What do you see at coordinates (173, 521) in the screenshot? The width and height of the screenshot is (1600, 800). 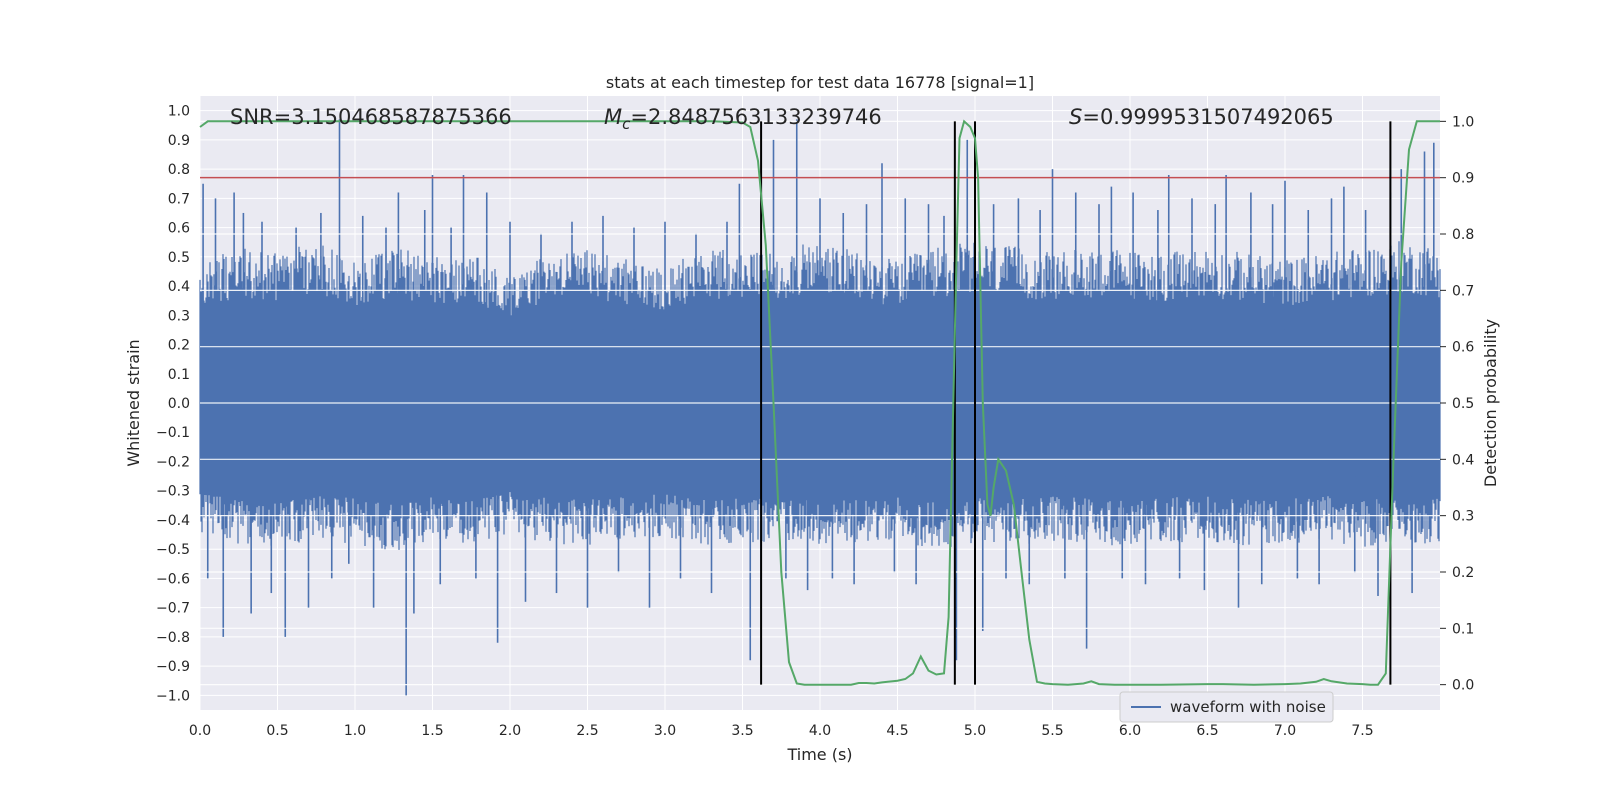 I see `y-tick-label: −0.4` at bounding box center [173, 521].